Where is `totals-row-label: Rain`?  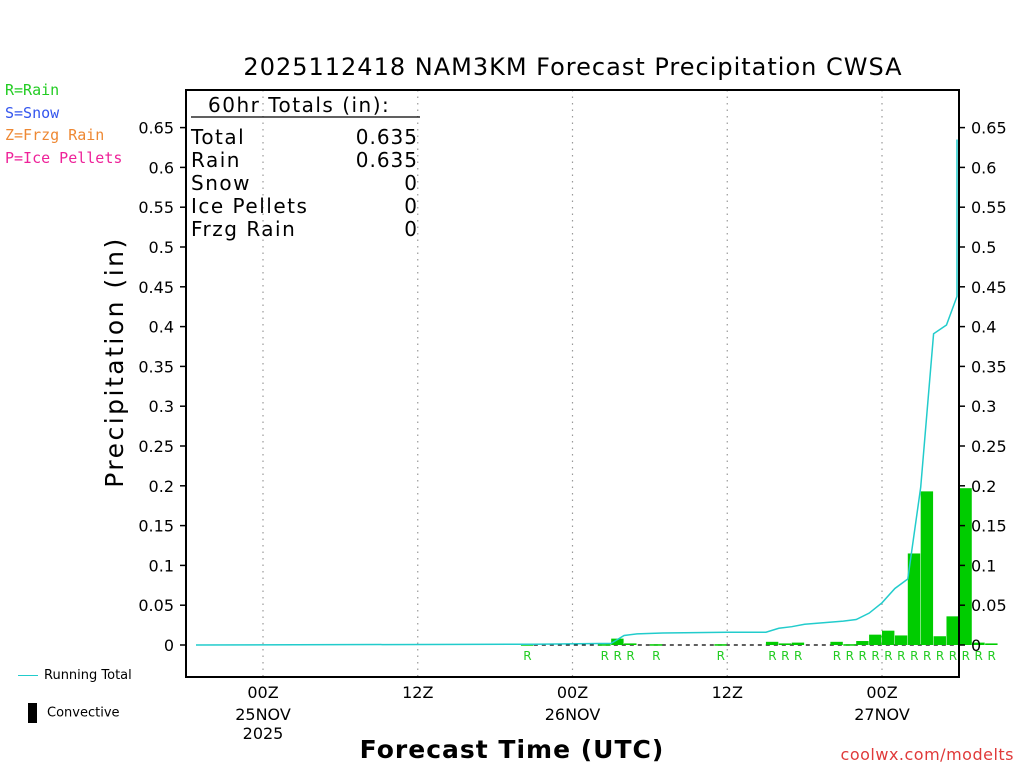 totals-row-label: Rain is located at coordinates (216, 160).